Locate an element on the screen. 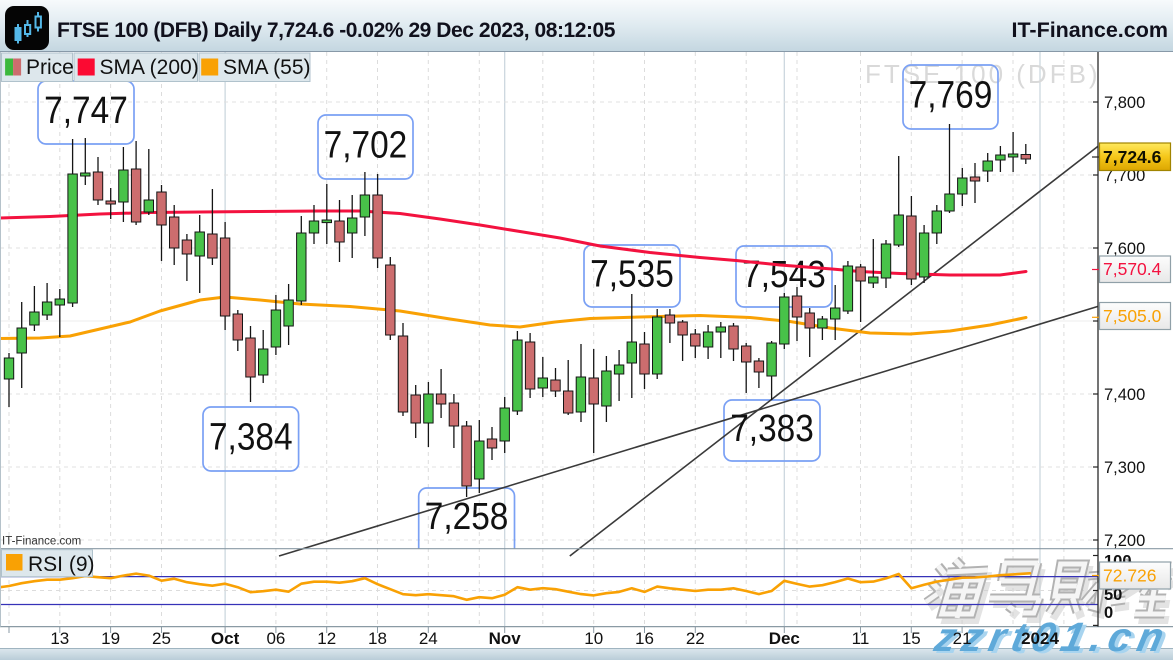  svg-text: 06 is located at coordinates (275, 638).